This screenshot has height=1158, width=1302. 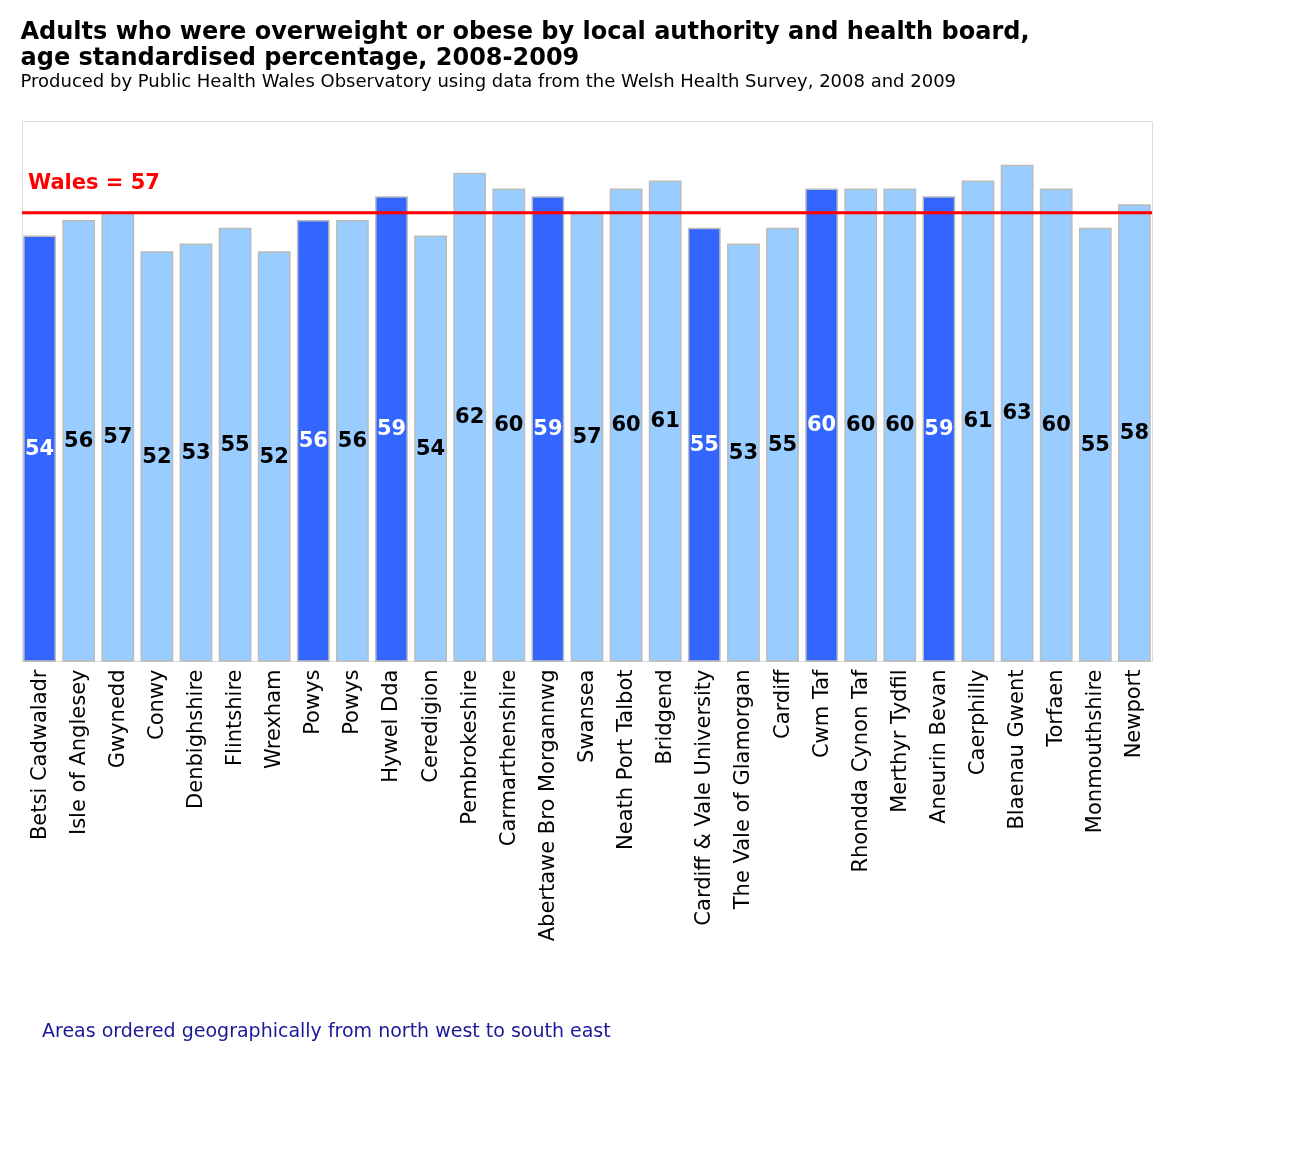 I want to click on x-tick-label: Denbighshire, so click(x=195, y=739).